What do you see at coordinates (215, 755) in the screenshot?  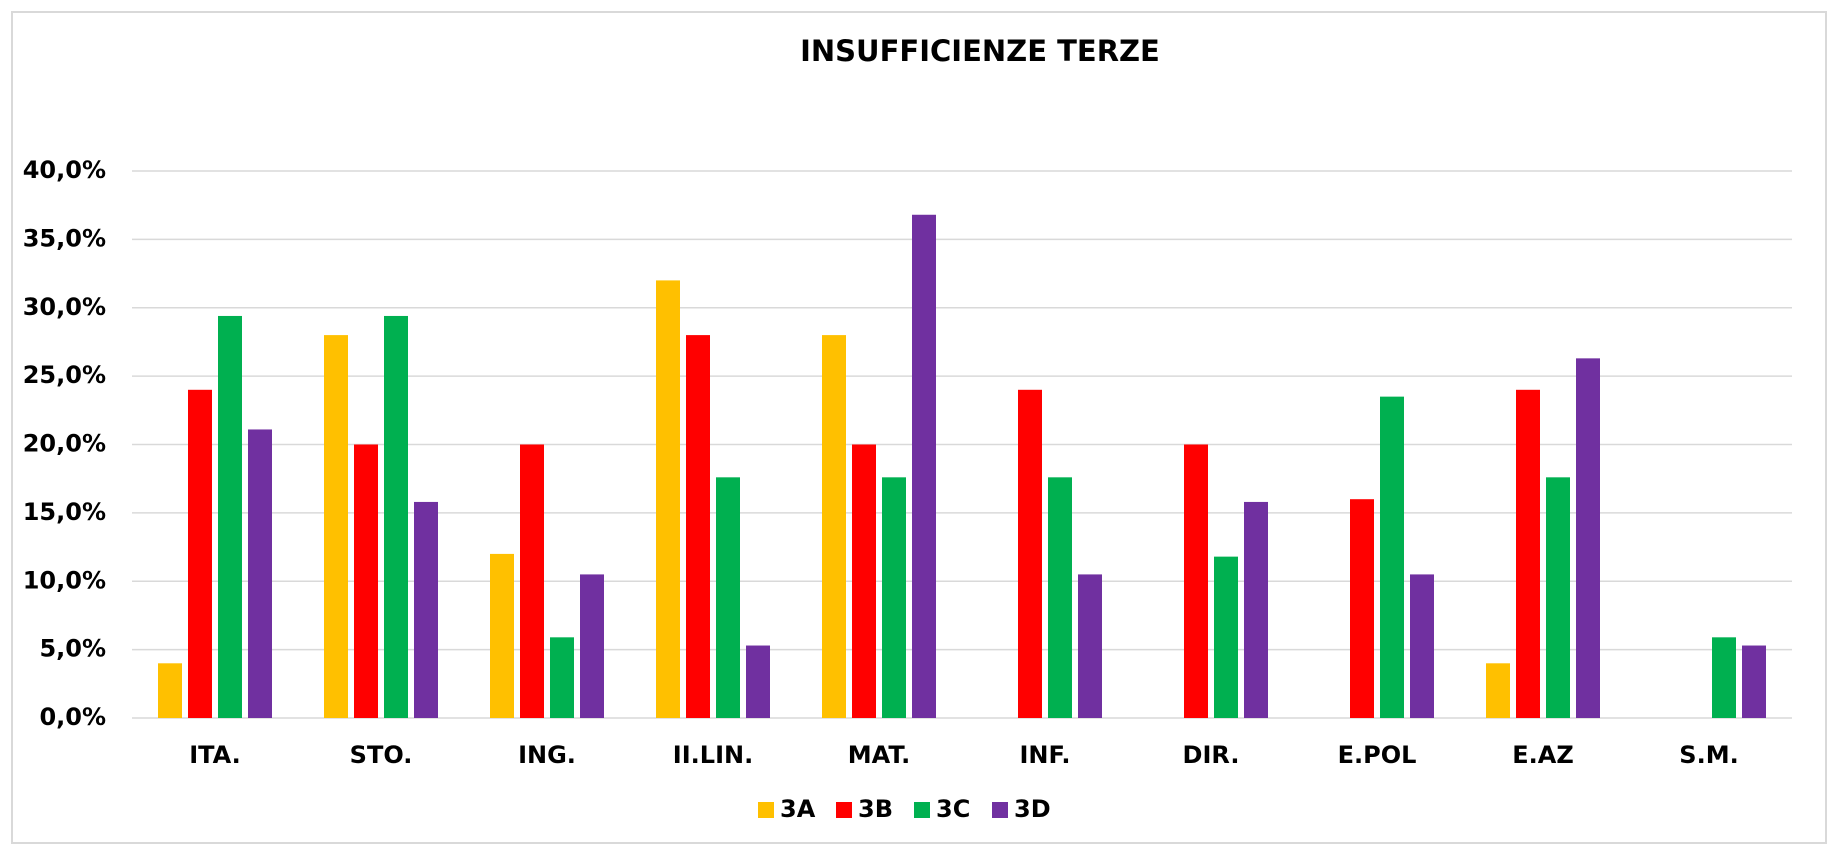 I see `x-tick-label: ITA.` at bounding box center [215, 755].